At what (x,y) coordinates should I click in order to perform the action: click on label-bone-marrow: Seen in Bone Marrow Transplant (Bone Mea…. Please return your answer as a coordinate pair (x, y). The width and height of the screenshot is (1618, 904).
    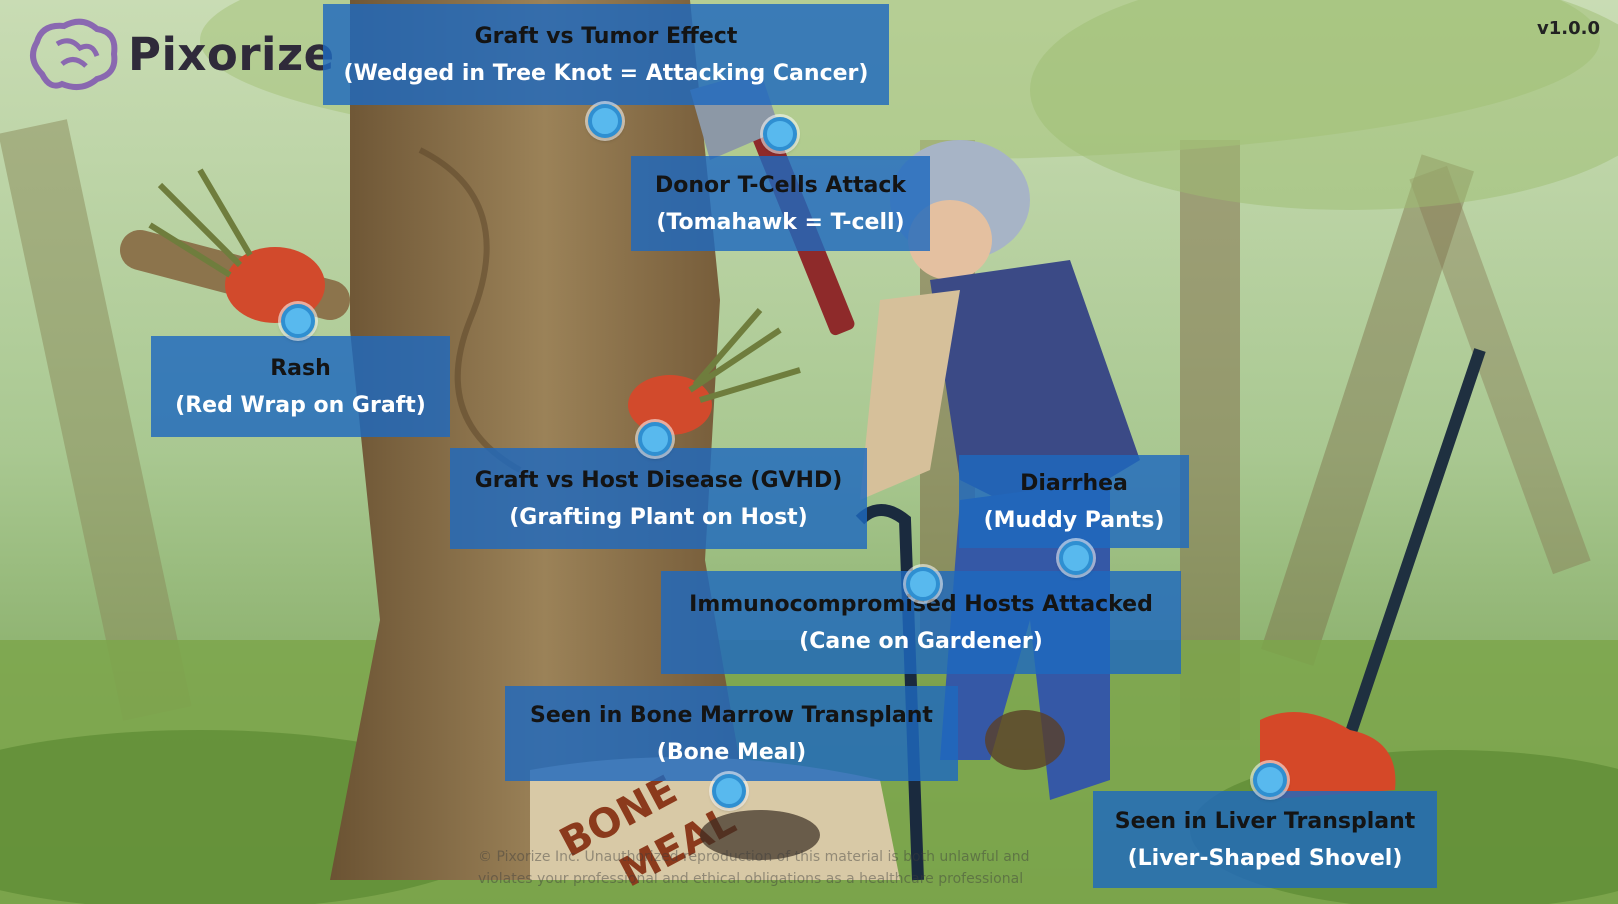
    Looking at the image, I should click on (731, 733).